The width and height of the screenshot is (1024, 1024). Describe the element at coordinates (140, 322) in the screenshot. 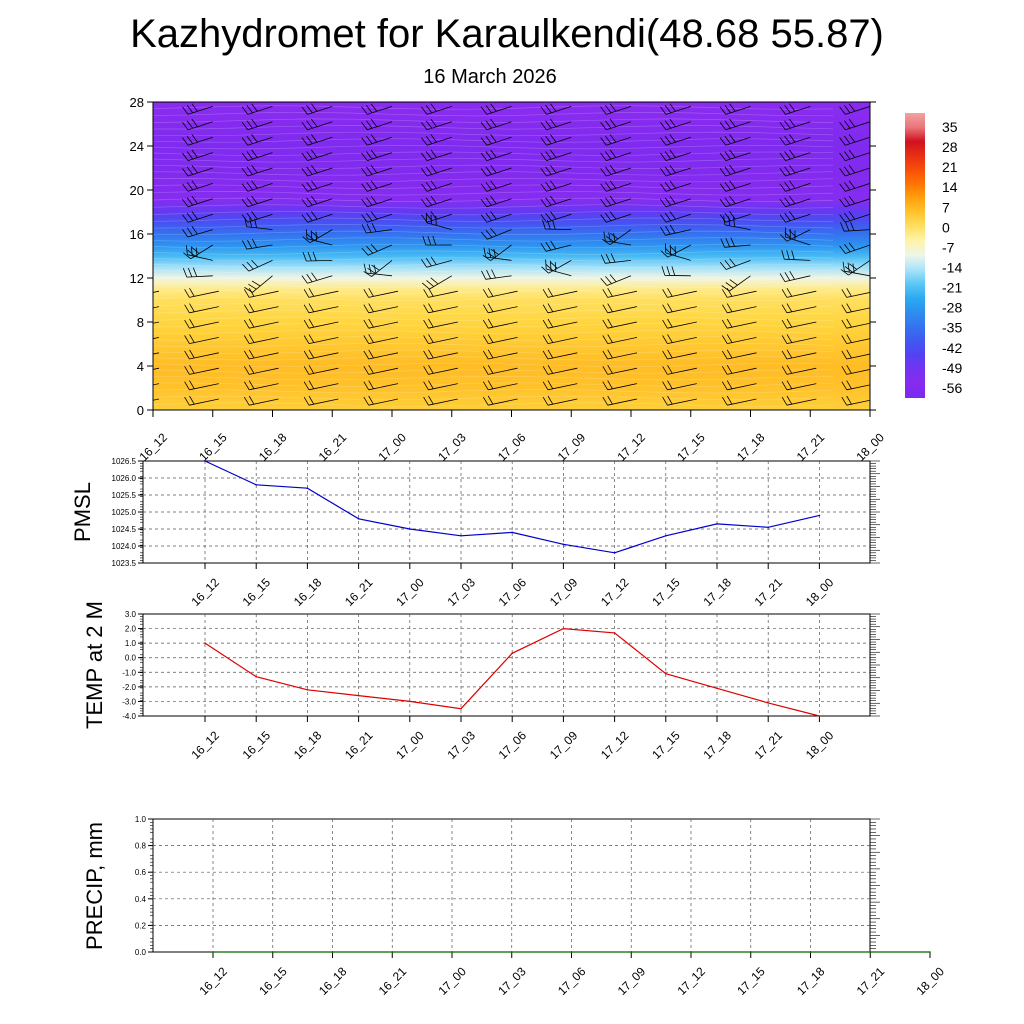

I see `y-tick-label: 8` at that location.